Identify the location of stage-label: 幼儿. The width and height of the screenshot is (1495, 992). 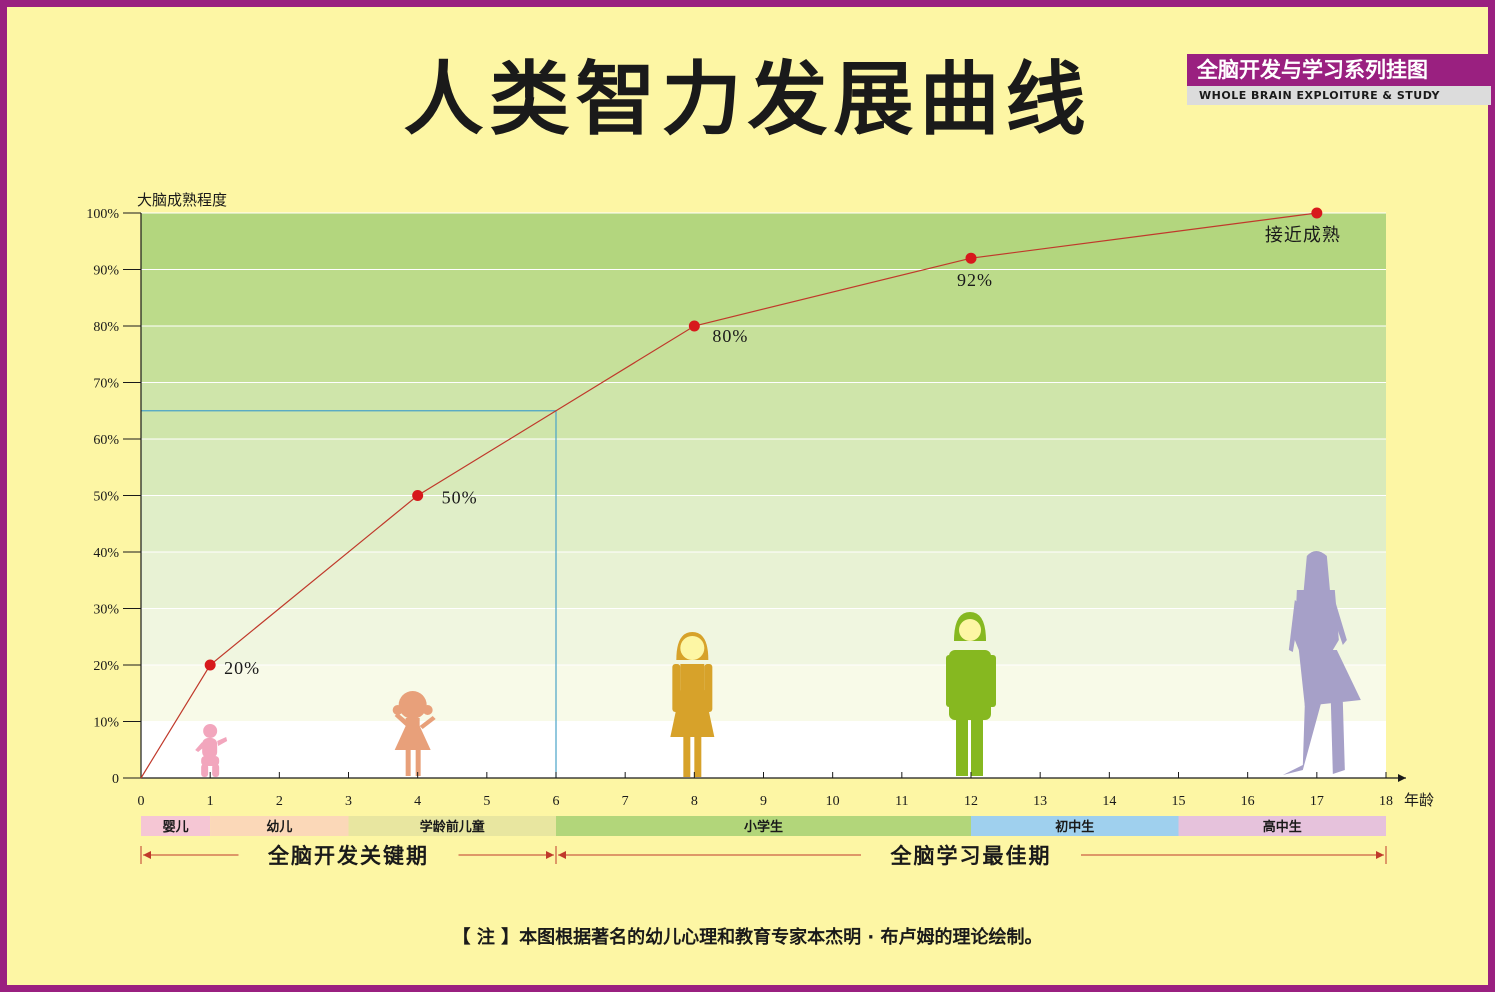
(279, 827).